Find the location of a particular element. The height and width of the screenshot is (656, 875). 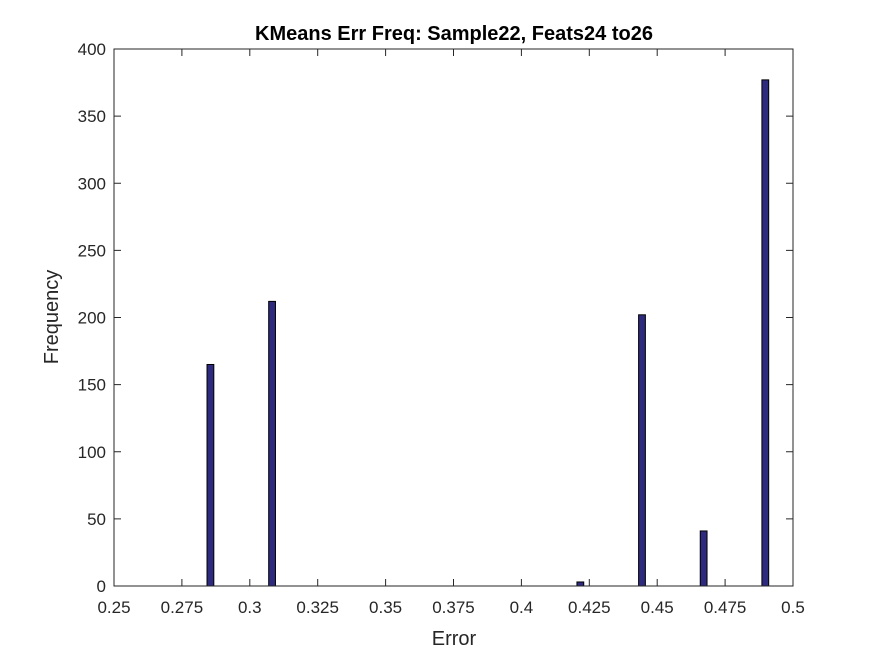

y-tick-label-5: 250 is located at coordinates (92, 250).